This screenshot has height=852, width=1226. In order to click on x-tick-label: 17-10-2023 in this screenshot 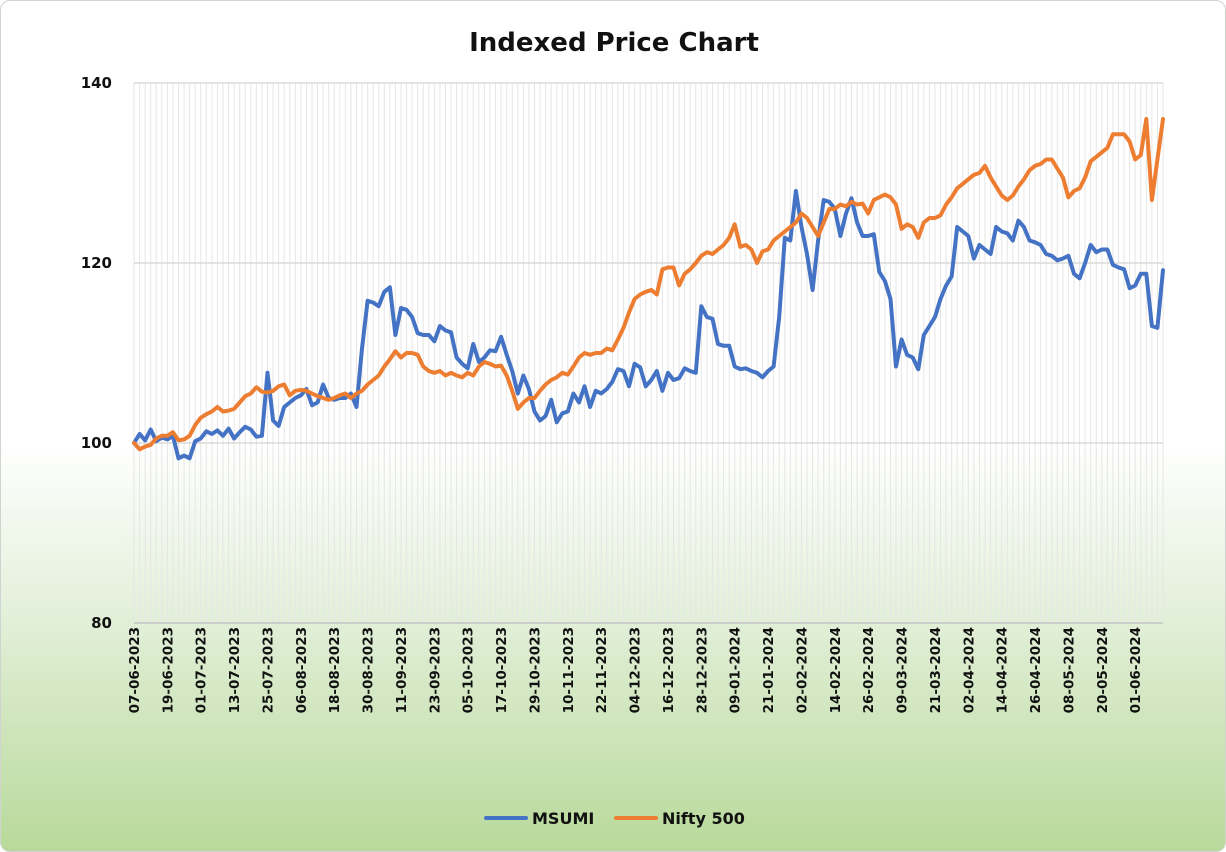, I will do `click(502, 670)`.